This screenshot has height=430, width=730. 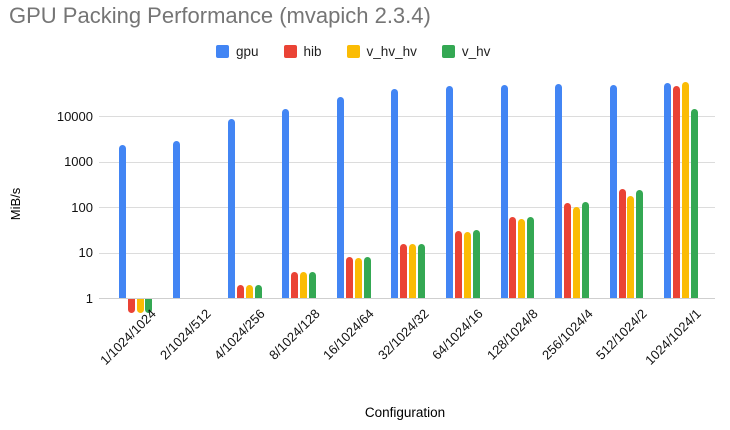 What do you see at coordinates (78, 161) in the screenshot?
I see `y-tick-label: 1000` at bounding box center [78, 161].